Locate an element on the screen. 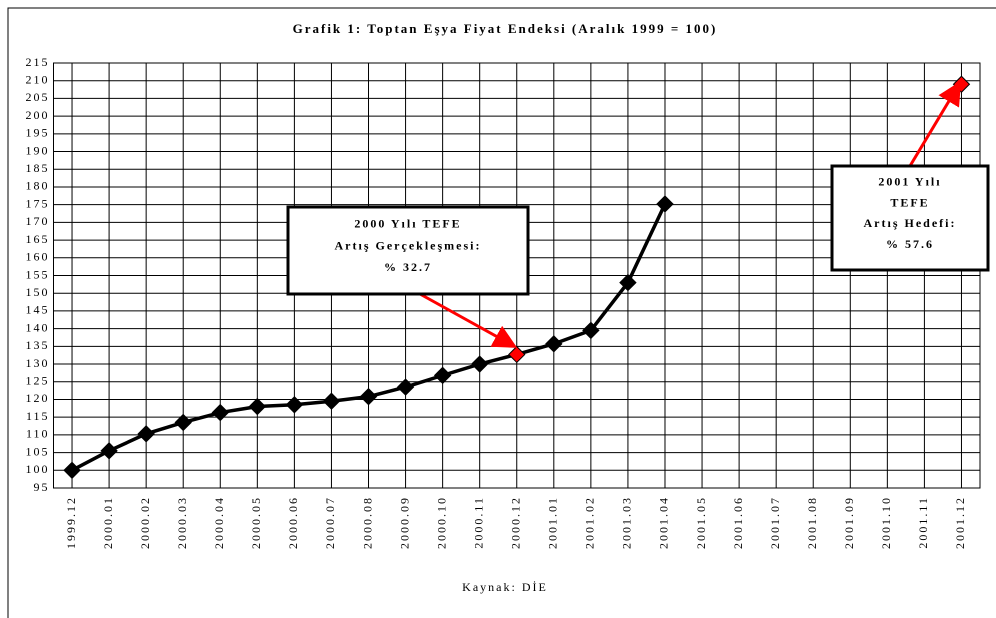 Image resolution: width=996 pixels, height=618 pixels. x-tick-label: 1999.12 is located at coordinates (71, 522).